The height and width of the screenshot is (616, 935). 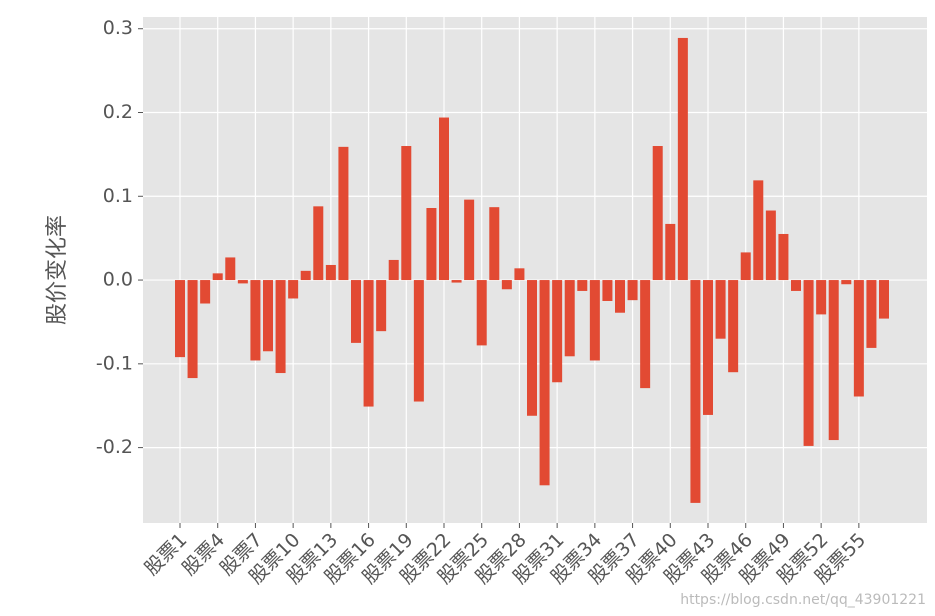 What do you see at coordinates (118, 28) in the screenshot?
I see `y-tick-label: 0.3` at bounding box center [118, 28].